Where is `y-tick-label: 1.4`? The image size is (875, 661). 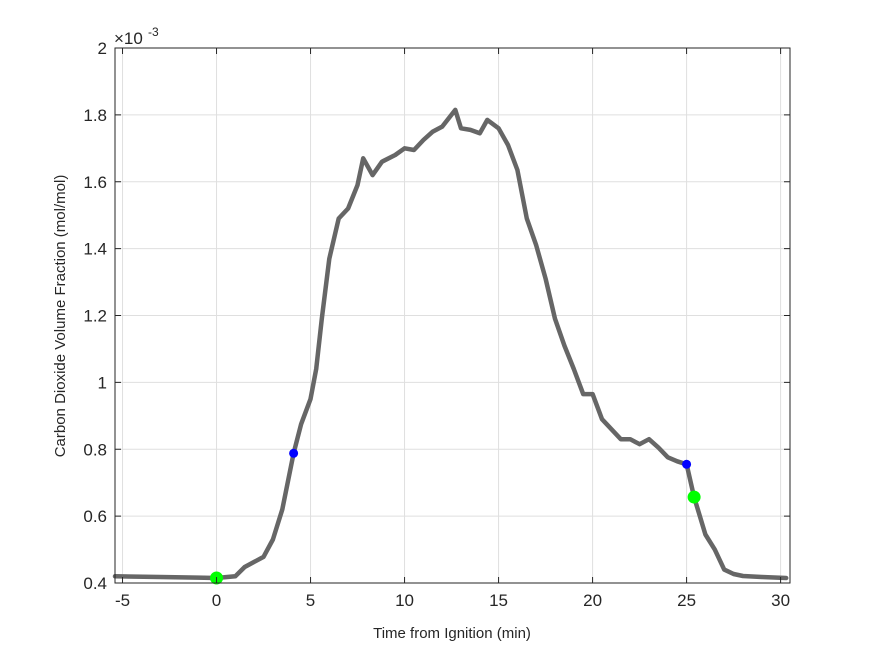
y-tick-label: 1.4 is located at coordinates (95, 249).